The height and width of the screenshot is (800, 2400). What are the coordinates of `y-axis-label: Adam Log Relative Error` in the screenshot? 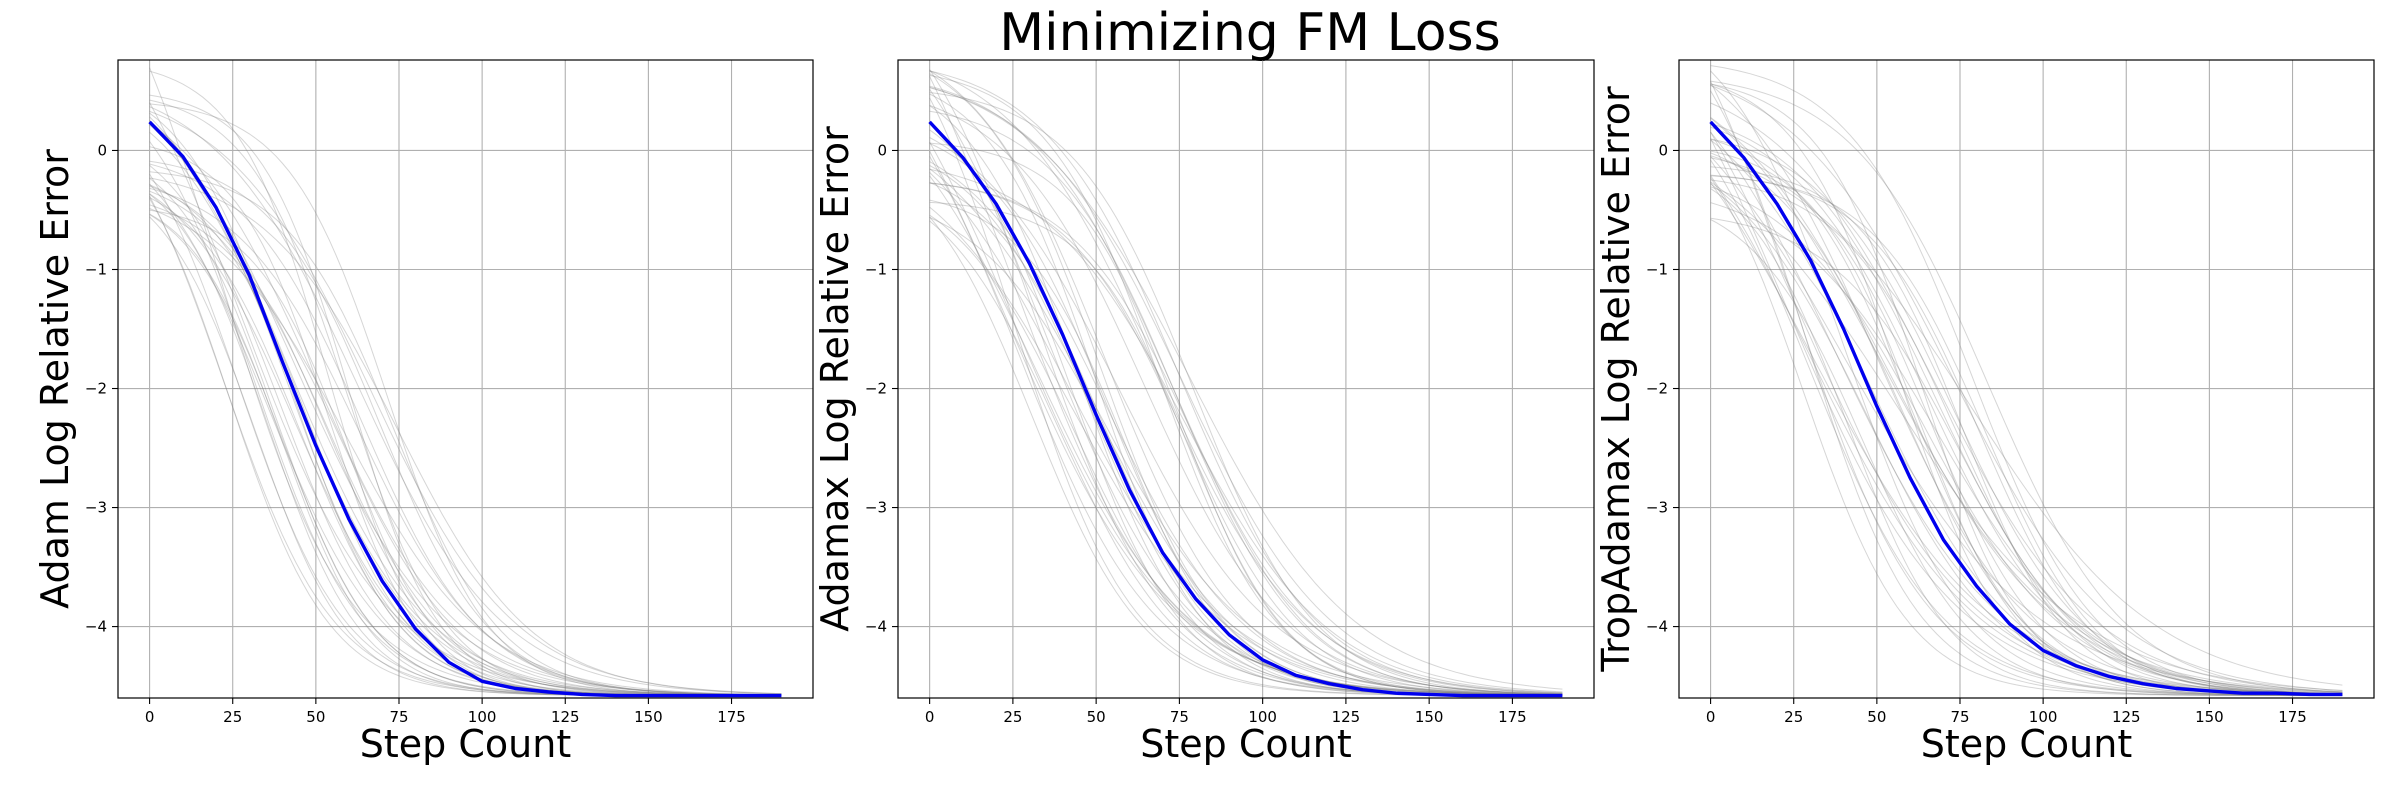 It's located at (55, 379).